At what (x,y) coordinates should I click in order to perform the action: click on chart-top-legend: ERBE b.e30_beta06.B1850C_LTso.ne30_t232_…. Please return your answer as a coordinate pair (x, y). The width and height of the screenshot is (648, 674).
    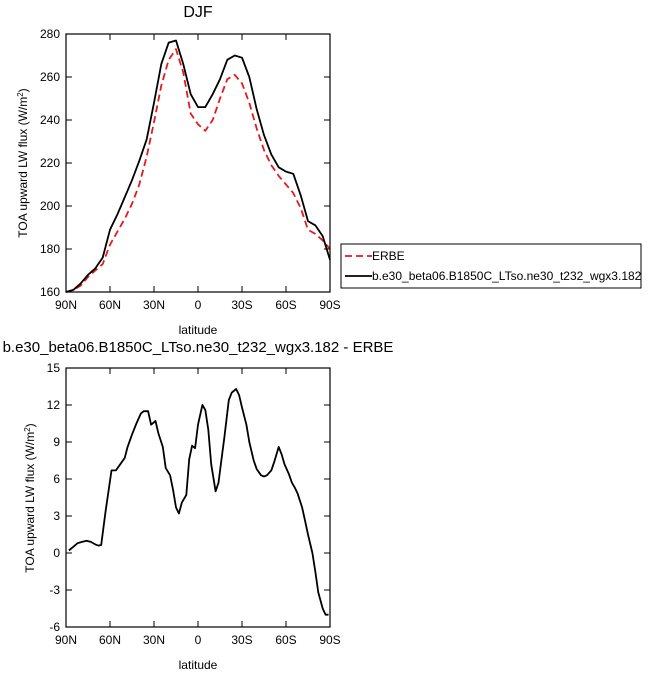
    Looking at the image, I should click on (491, 266).